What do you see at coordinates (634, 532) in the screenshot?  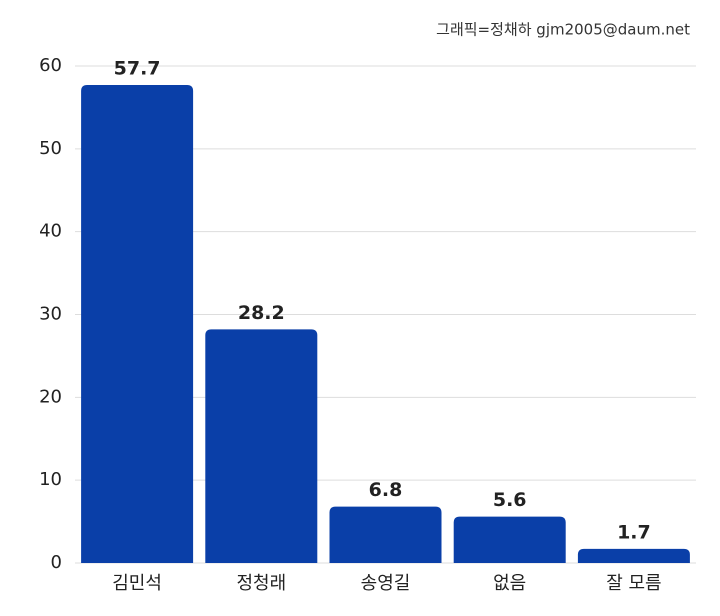 I see `value-label: 1.7` at bounding box center [634, 532].